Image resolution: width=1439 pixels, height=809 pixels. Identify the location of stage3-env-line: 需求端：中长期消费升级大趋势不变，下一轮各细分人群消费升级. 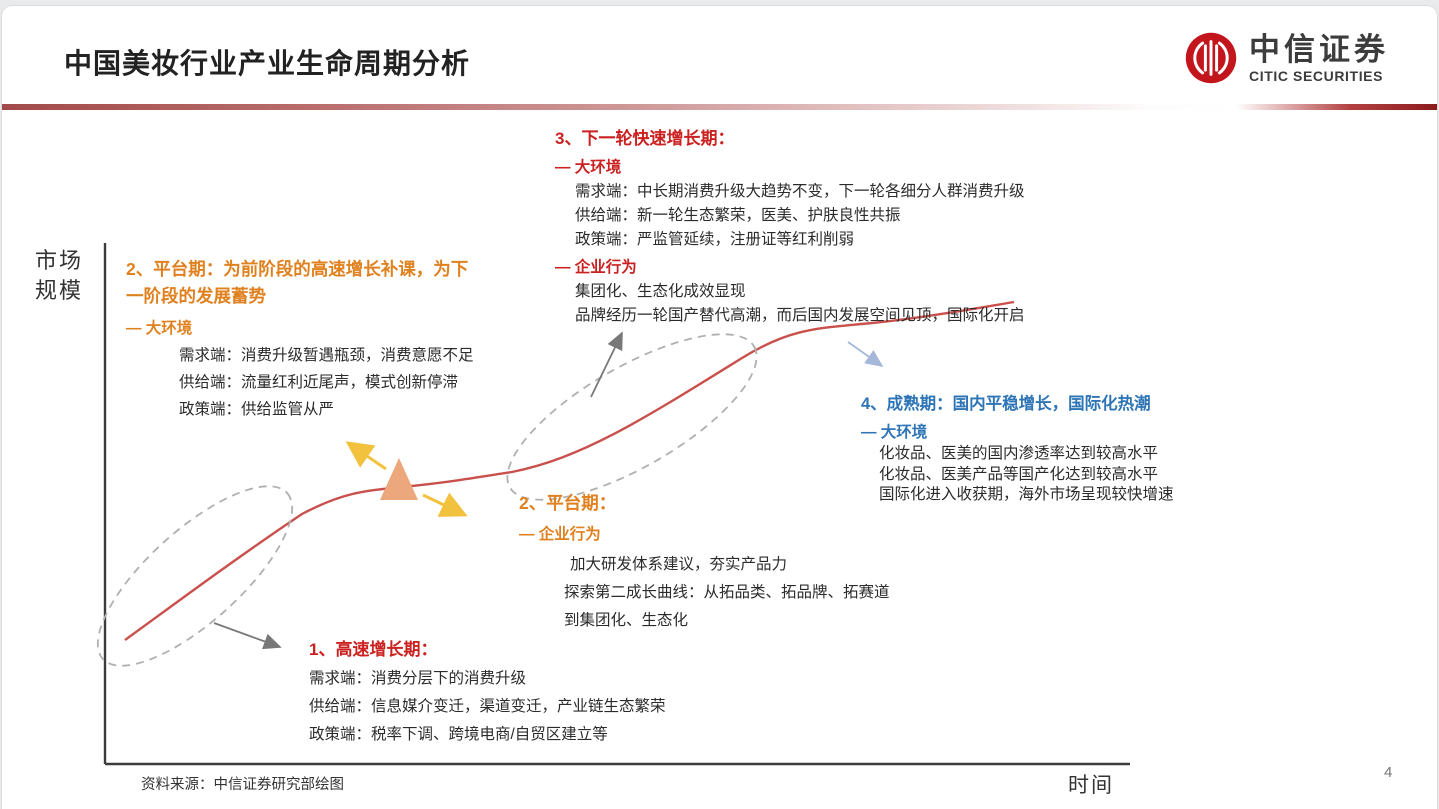
(800, 191).